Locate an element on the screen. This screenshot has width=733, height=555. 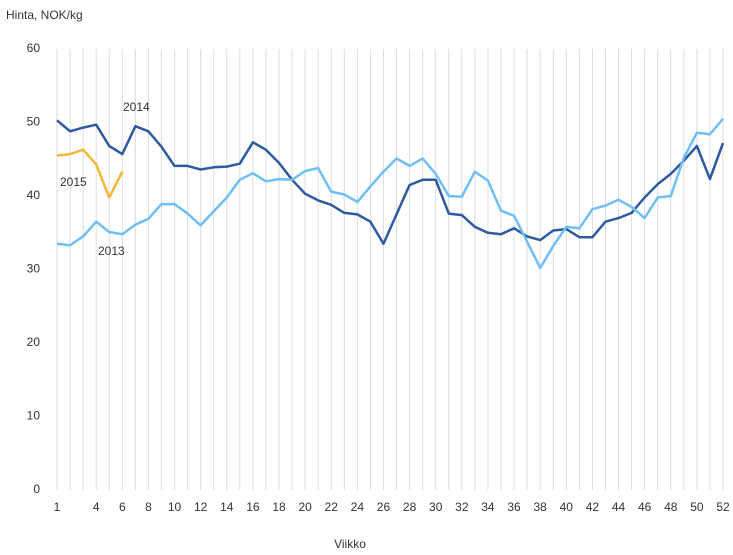
x-tick-label: 8 is located at coordinates (148, 507).